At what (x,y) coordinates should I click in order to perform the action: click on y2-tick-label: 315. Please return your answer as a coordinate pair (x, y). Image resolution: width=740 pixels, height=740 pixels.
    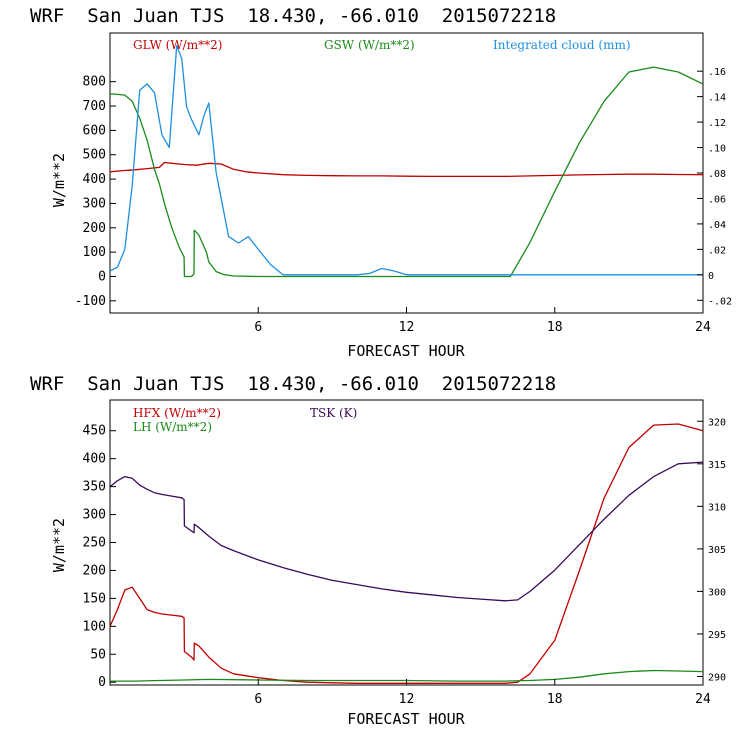
    Looking at the image, I should click on (717, 465).